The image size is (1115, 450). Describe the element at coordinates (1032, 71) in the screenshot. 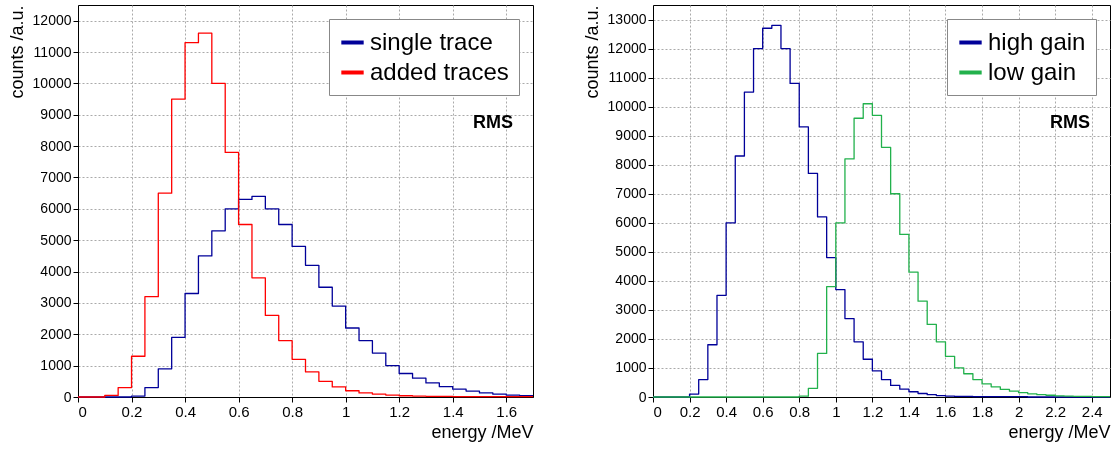

I see `legend-label: low gain` at that location.